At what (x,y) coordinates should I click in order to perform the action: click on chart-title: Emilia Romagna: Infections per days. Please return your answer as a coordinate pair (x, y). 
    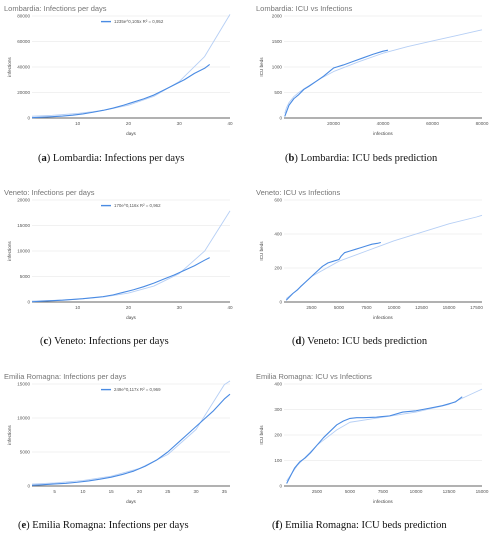
    Looking at the image, I should click on (65, 376).